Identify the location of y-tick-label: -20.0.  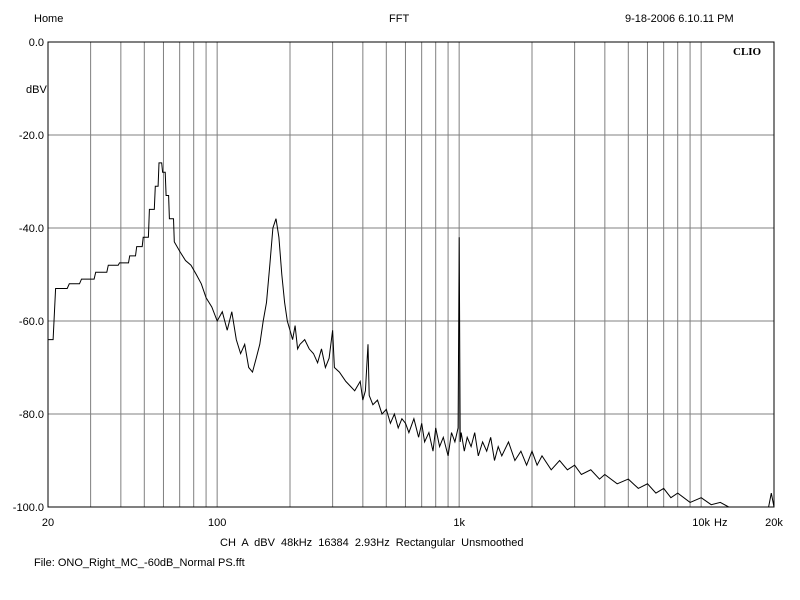
(31, 136).